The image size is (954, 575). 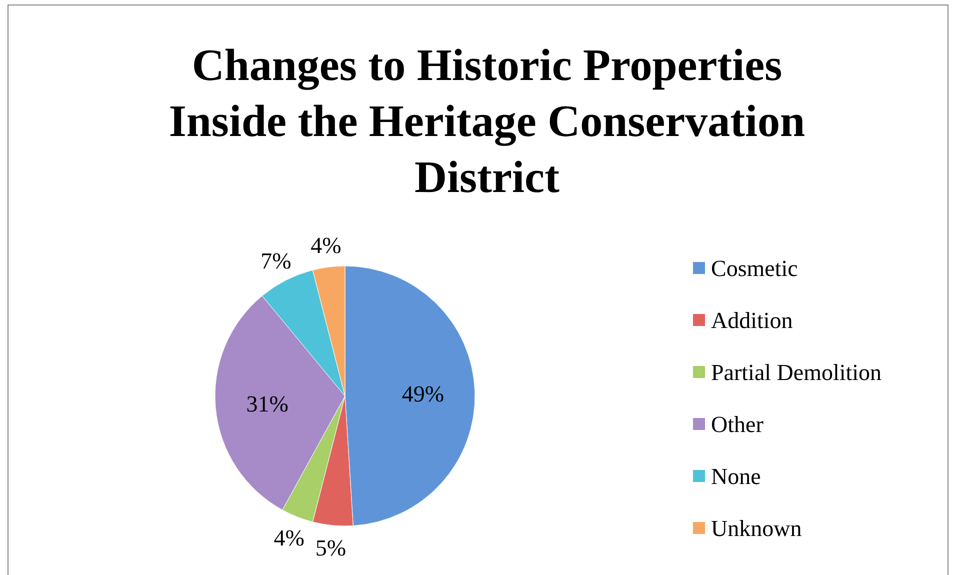 I want to click on legend-label: Unknown, so click(x=756, y=529).